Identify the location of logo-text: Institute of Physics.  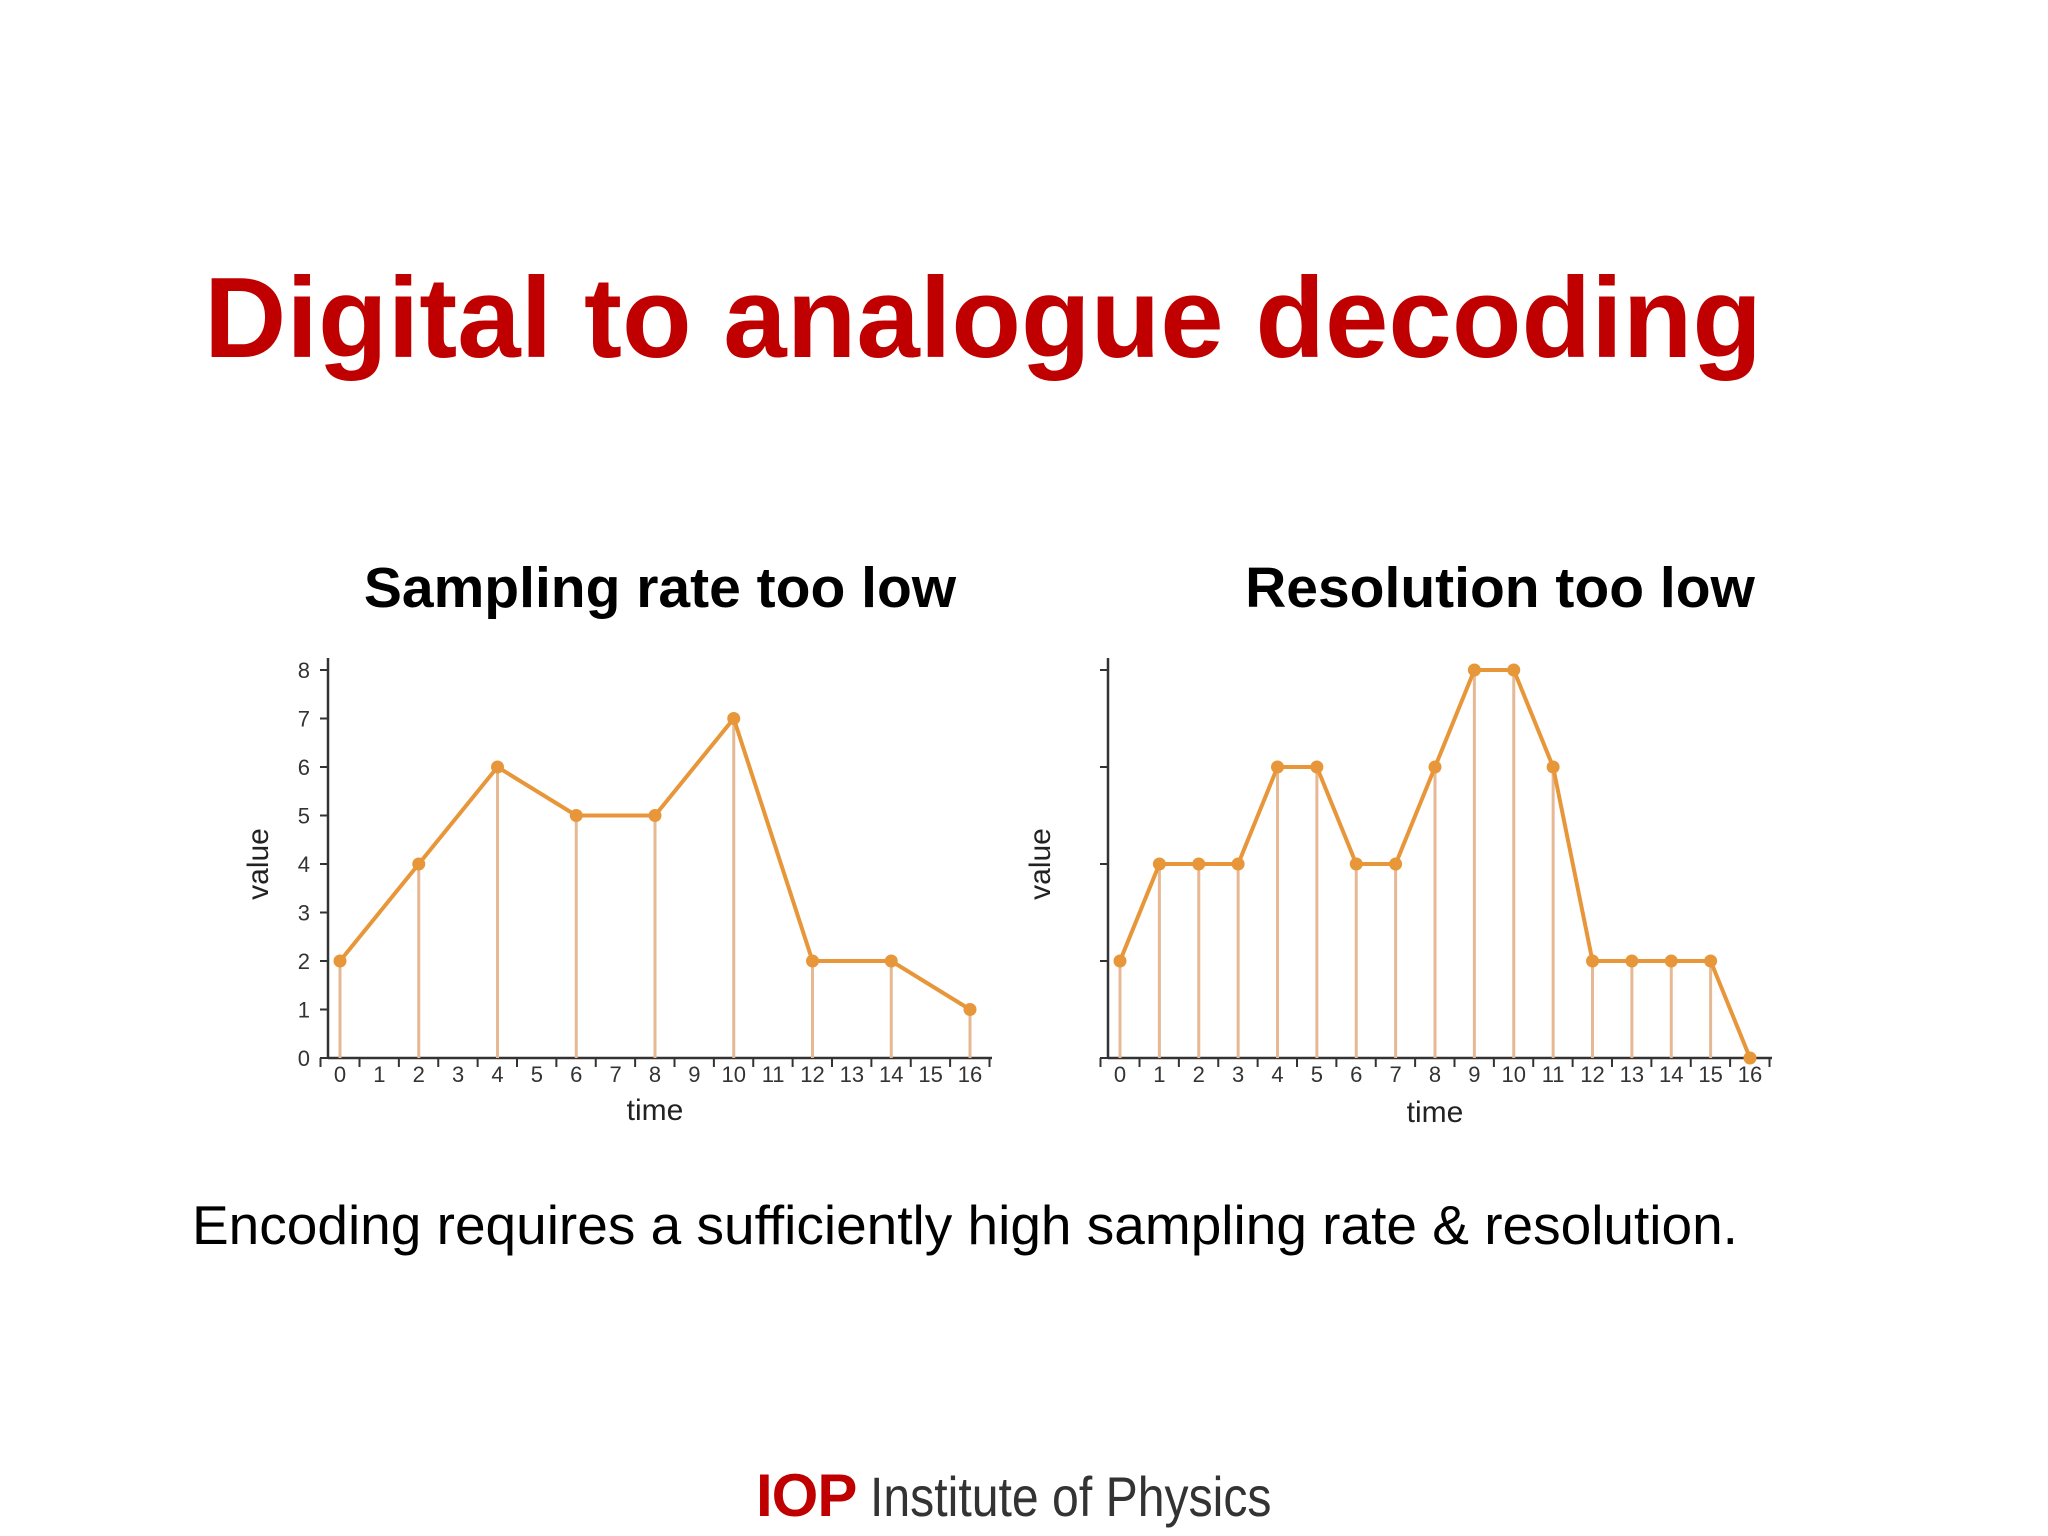
(1071, 1496).